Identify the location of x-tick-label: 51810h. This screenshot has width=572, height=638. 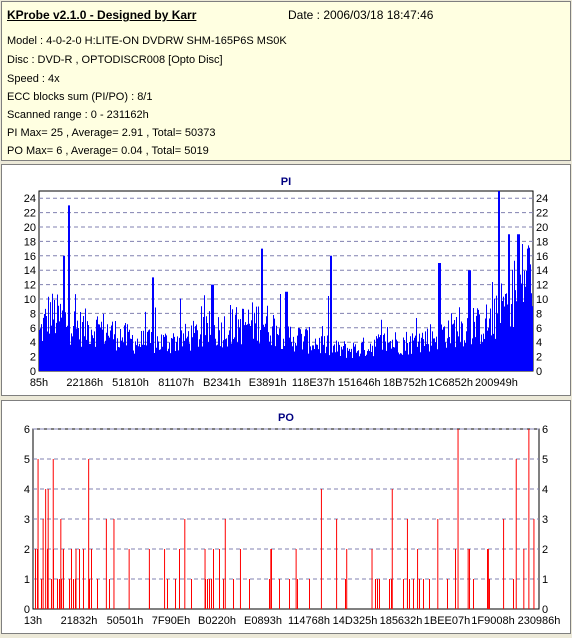
(130, 383).